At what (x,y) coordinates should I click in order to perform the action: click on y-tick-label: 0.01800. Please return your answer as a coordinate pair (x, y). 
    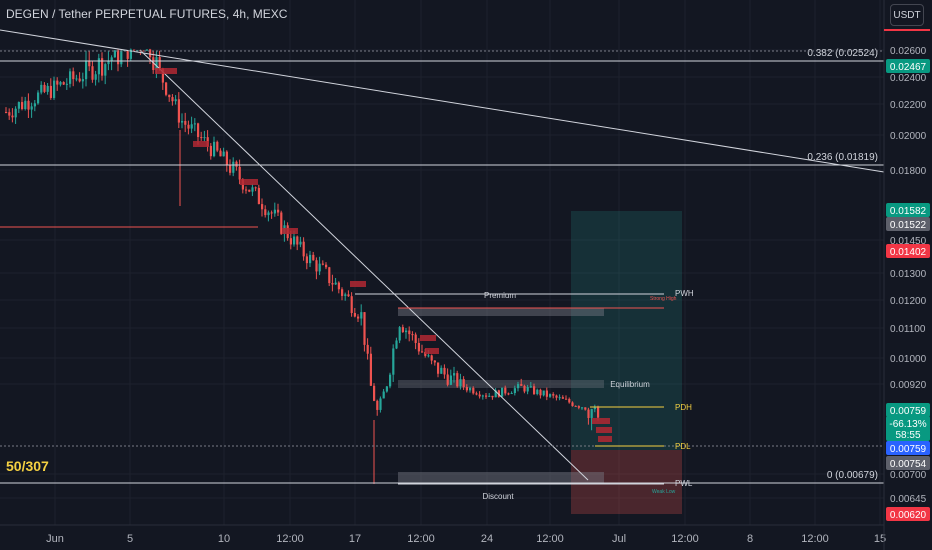
    Looking at the image, I should click on (908, 171).